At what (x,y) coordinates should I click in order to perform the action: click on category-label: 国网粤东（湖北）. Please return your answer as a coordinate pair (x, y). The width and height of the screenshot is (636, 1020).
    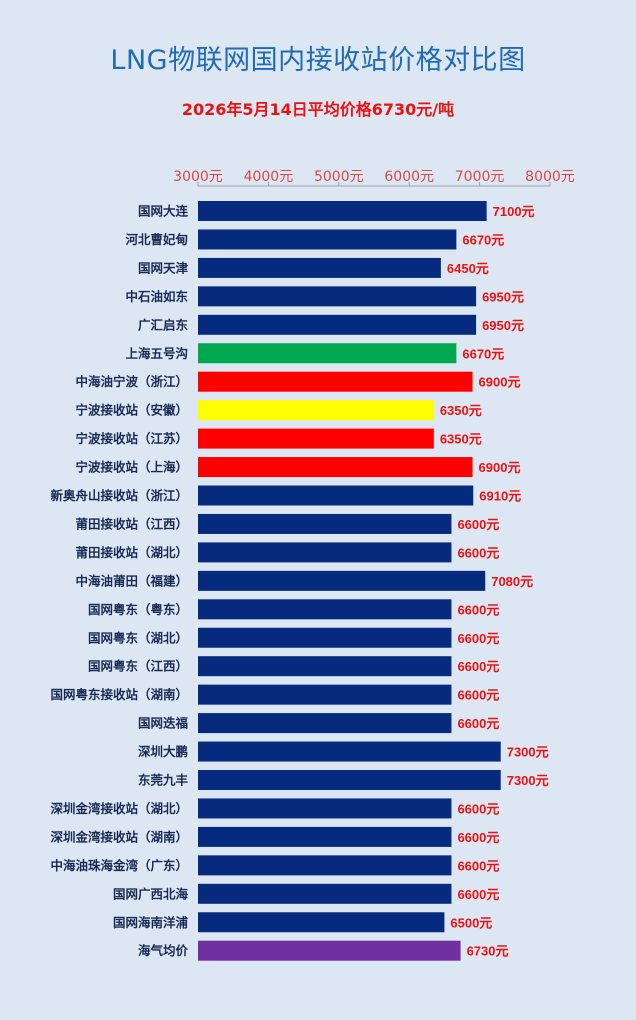
    Looking at the image, I should click on (138, 637).